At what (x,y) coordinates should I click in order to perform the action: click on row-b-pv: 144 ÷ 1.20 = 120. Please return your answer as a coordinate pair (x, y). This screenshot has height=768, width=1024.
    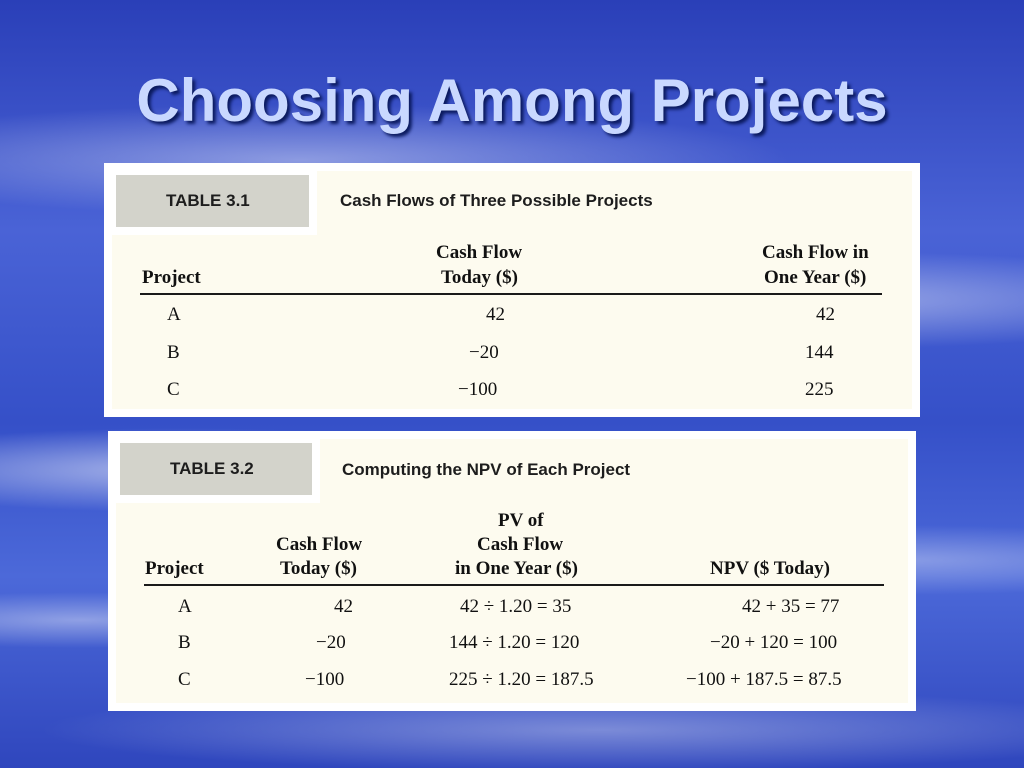
    Looking at the image, I should click on (514, 642).